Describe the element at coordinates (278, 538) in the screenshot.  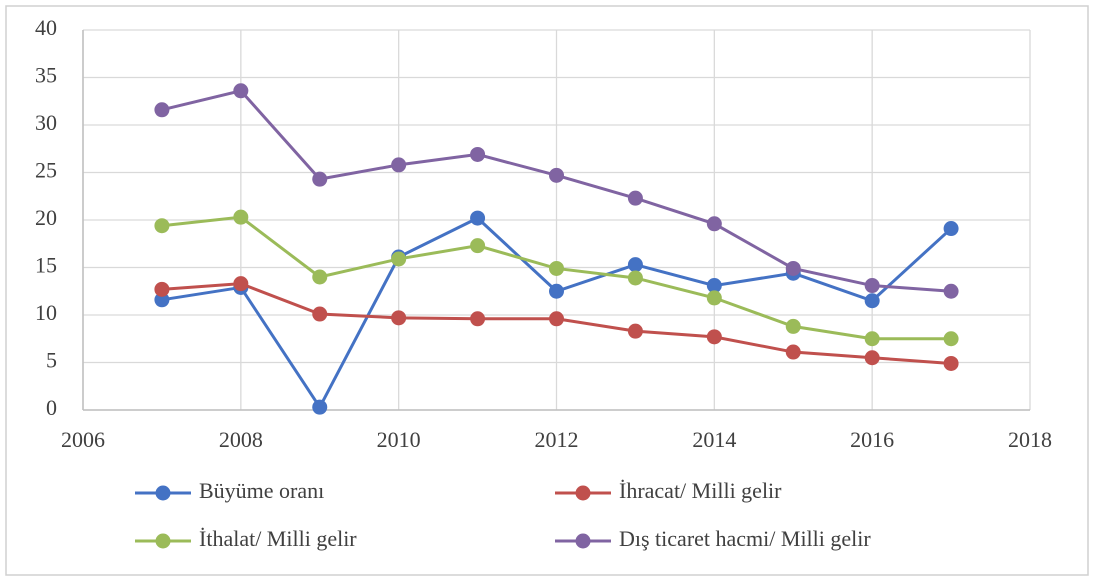
I see `legend-label: İthalat/ Milli gelir` at that location.